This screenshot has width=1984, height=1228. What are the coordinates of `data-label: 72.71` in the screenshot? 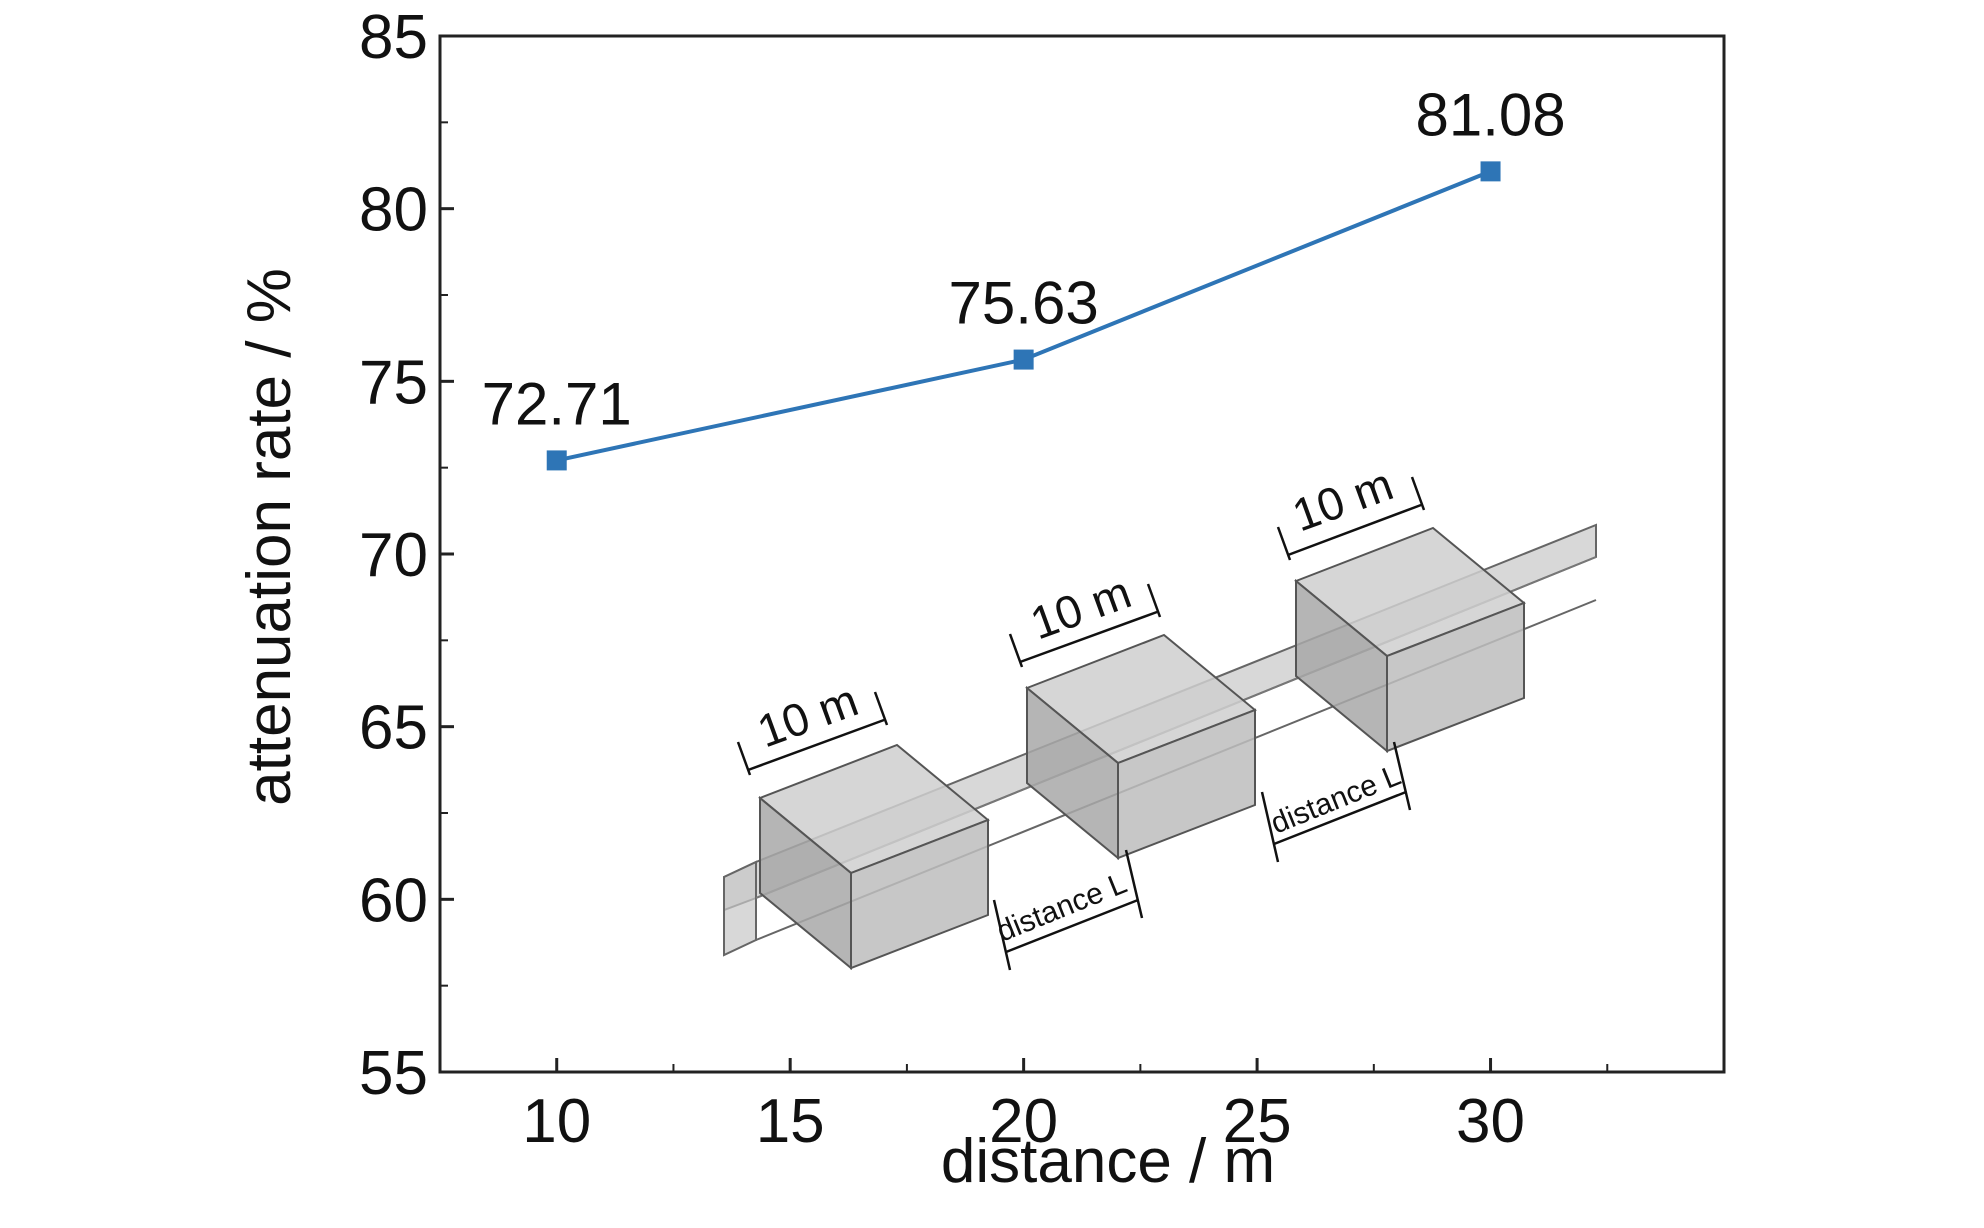 It's located at (557, 403).